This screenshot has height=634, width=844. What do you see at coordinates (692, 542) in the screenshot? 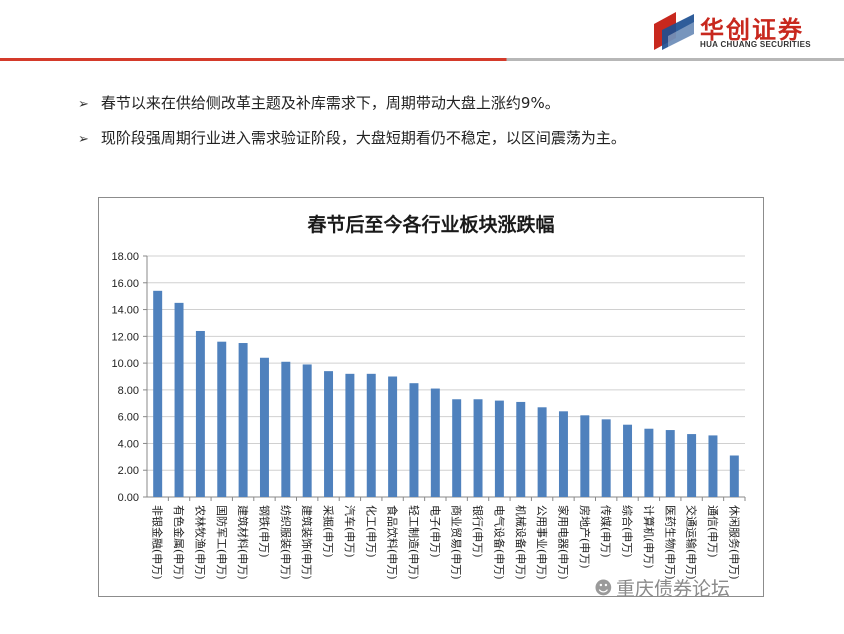
I see `x-tick-label: 交通运输(申万)` at bounding box center [692, 542].